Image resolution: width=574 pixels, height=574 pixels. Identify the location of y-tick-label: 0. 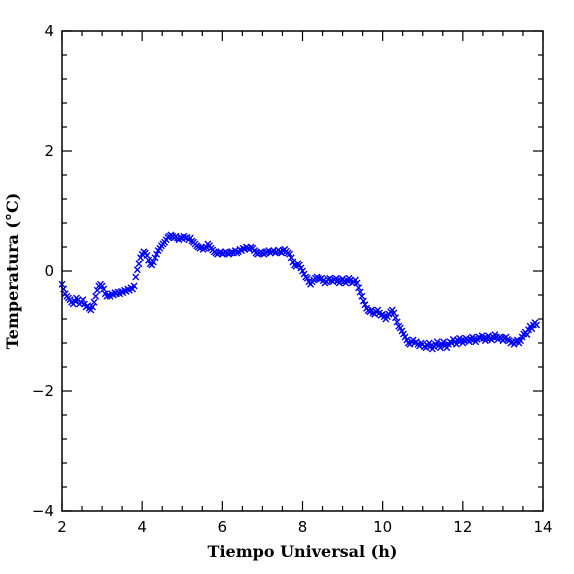
(49, 271).